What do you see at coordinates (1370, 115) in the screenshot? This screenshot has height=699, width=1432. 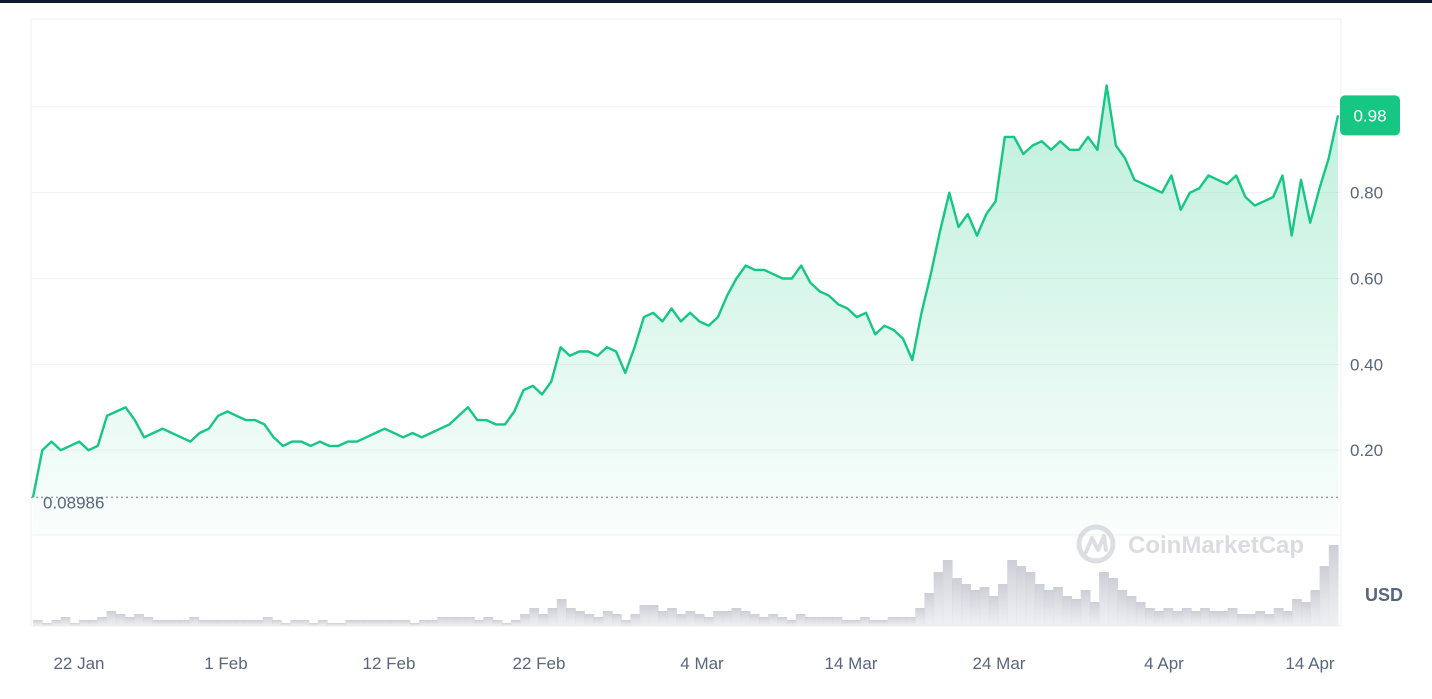 I see `current-price-badge-bg` at bounding box center [1370, 115].